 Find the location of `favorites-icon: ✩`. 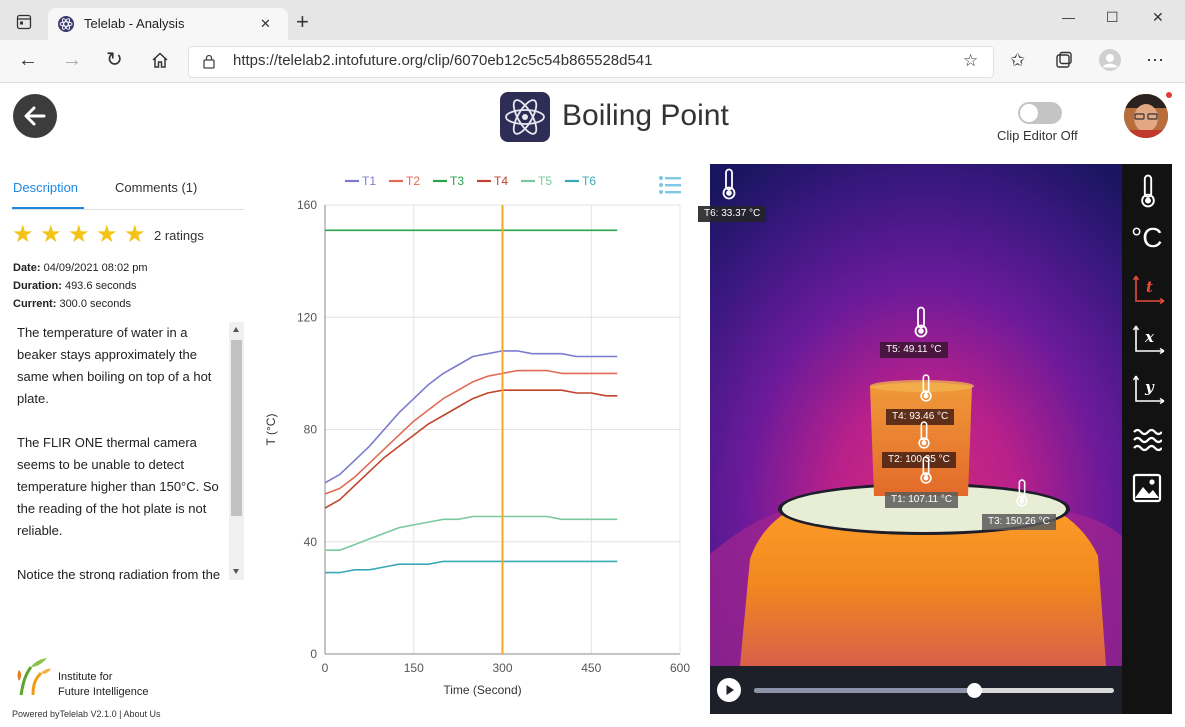

favorites-icon: ✩ is located at coordinates (1018, 60).